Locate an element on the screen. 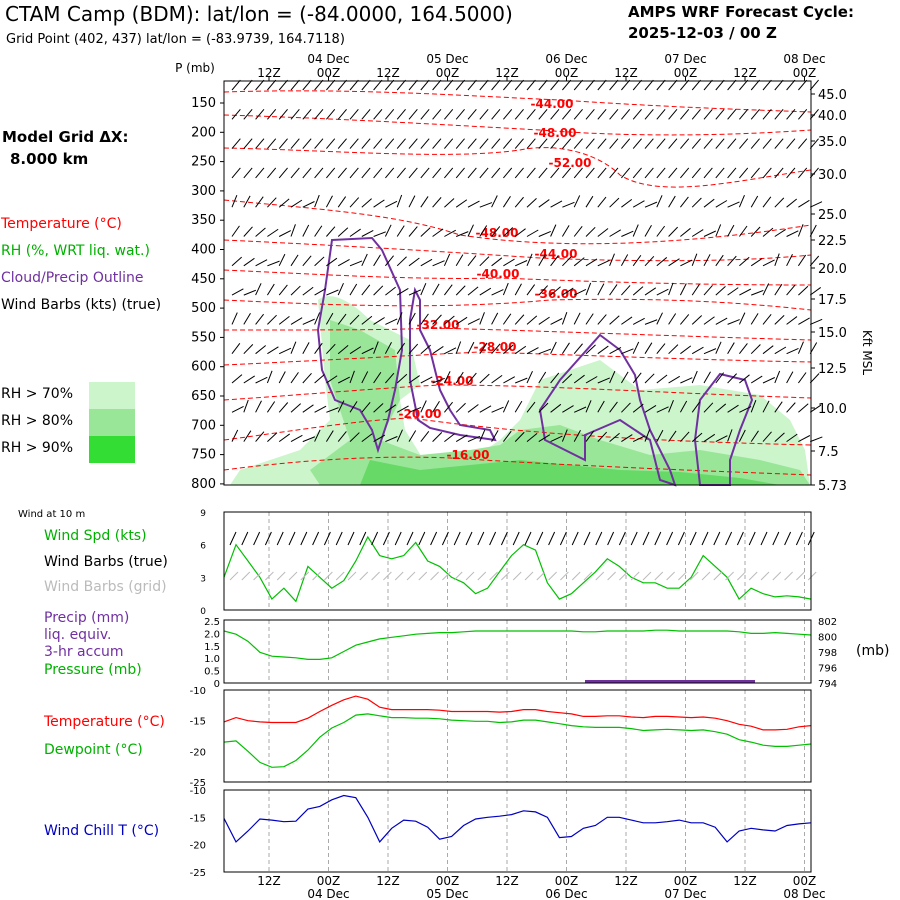 The height and width of the screenshot is (900, 900). p-tick-label-10: 650 is located at coordinates (203, 396).